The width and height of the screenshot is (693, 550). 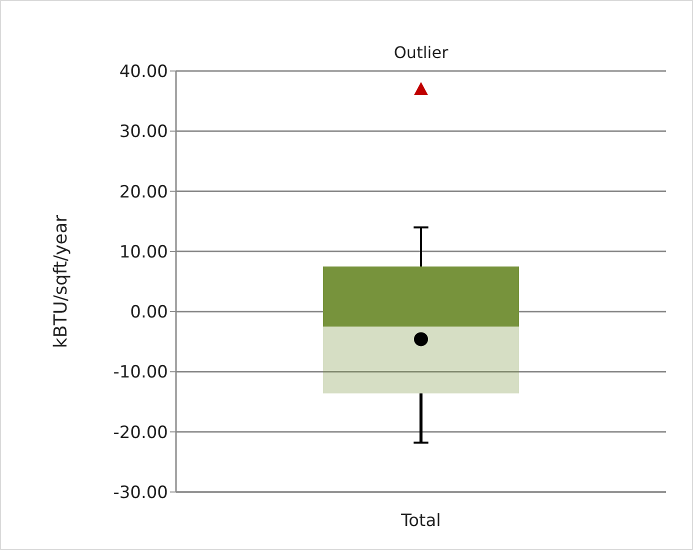 I want to click on y-axis-title: kBTU/sqft/year, so click(x=61, y=281).